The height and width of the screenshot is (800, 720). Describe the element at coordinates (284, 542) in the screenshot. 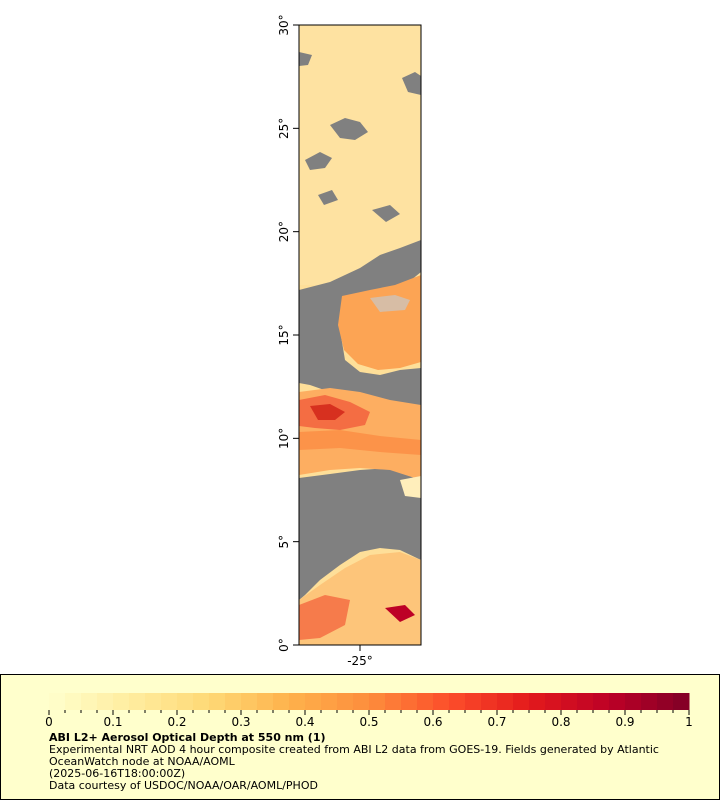

I see `lat-tick-label: 5°` at that location.